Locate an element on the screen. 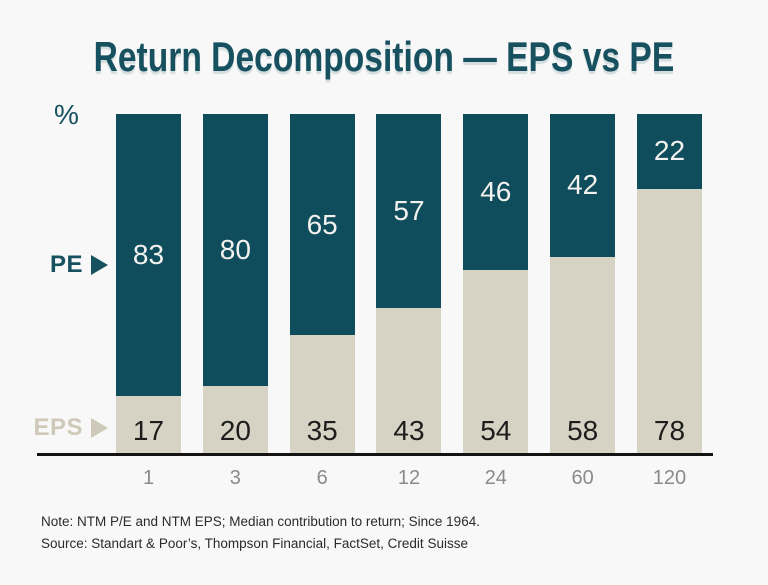 The image size is (768, 585). pe-segment: 83 is located at coordinates (148, 255).